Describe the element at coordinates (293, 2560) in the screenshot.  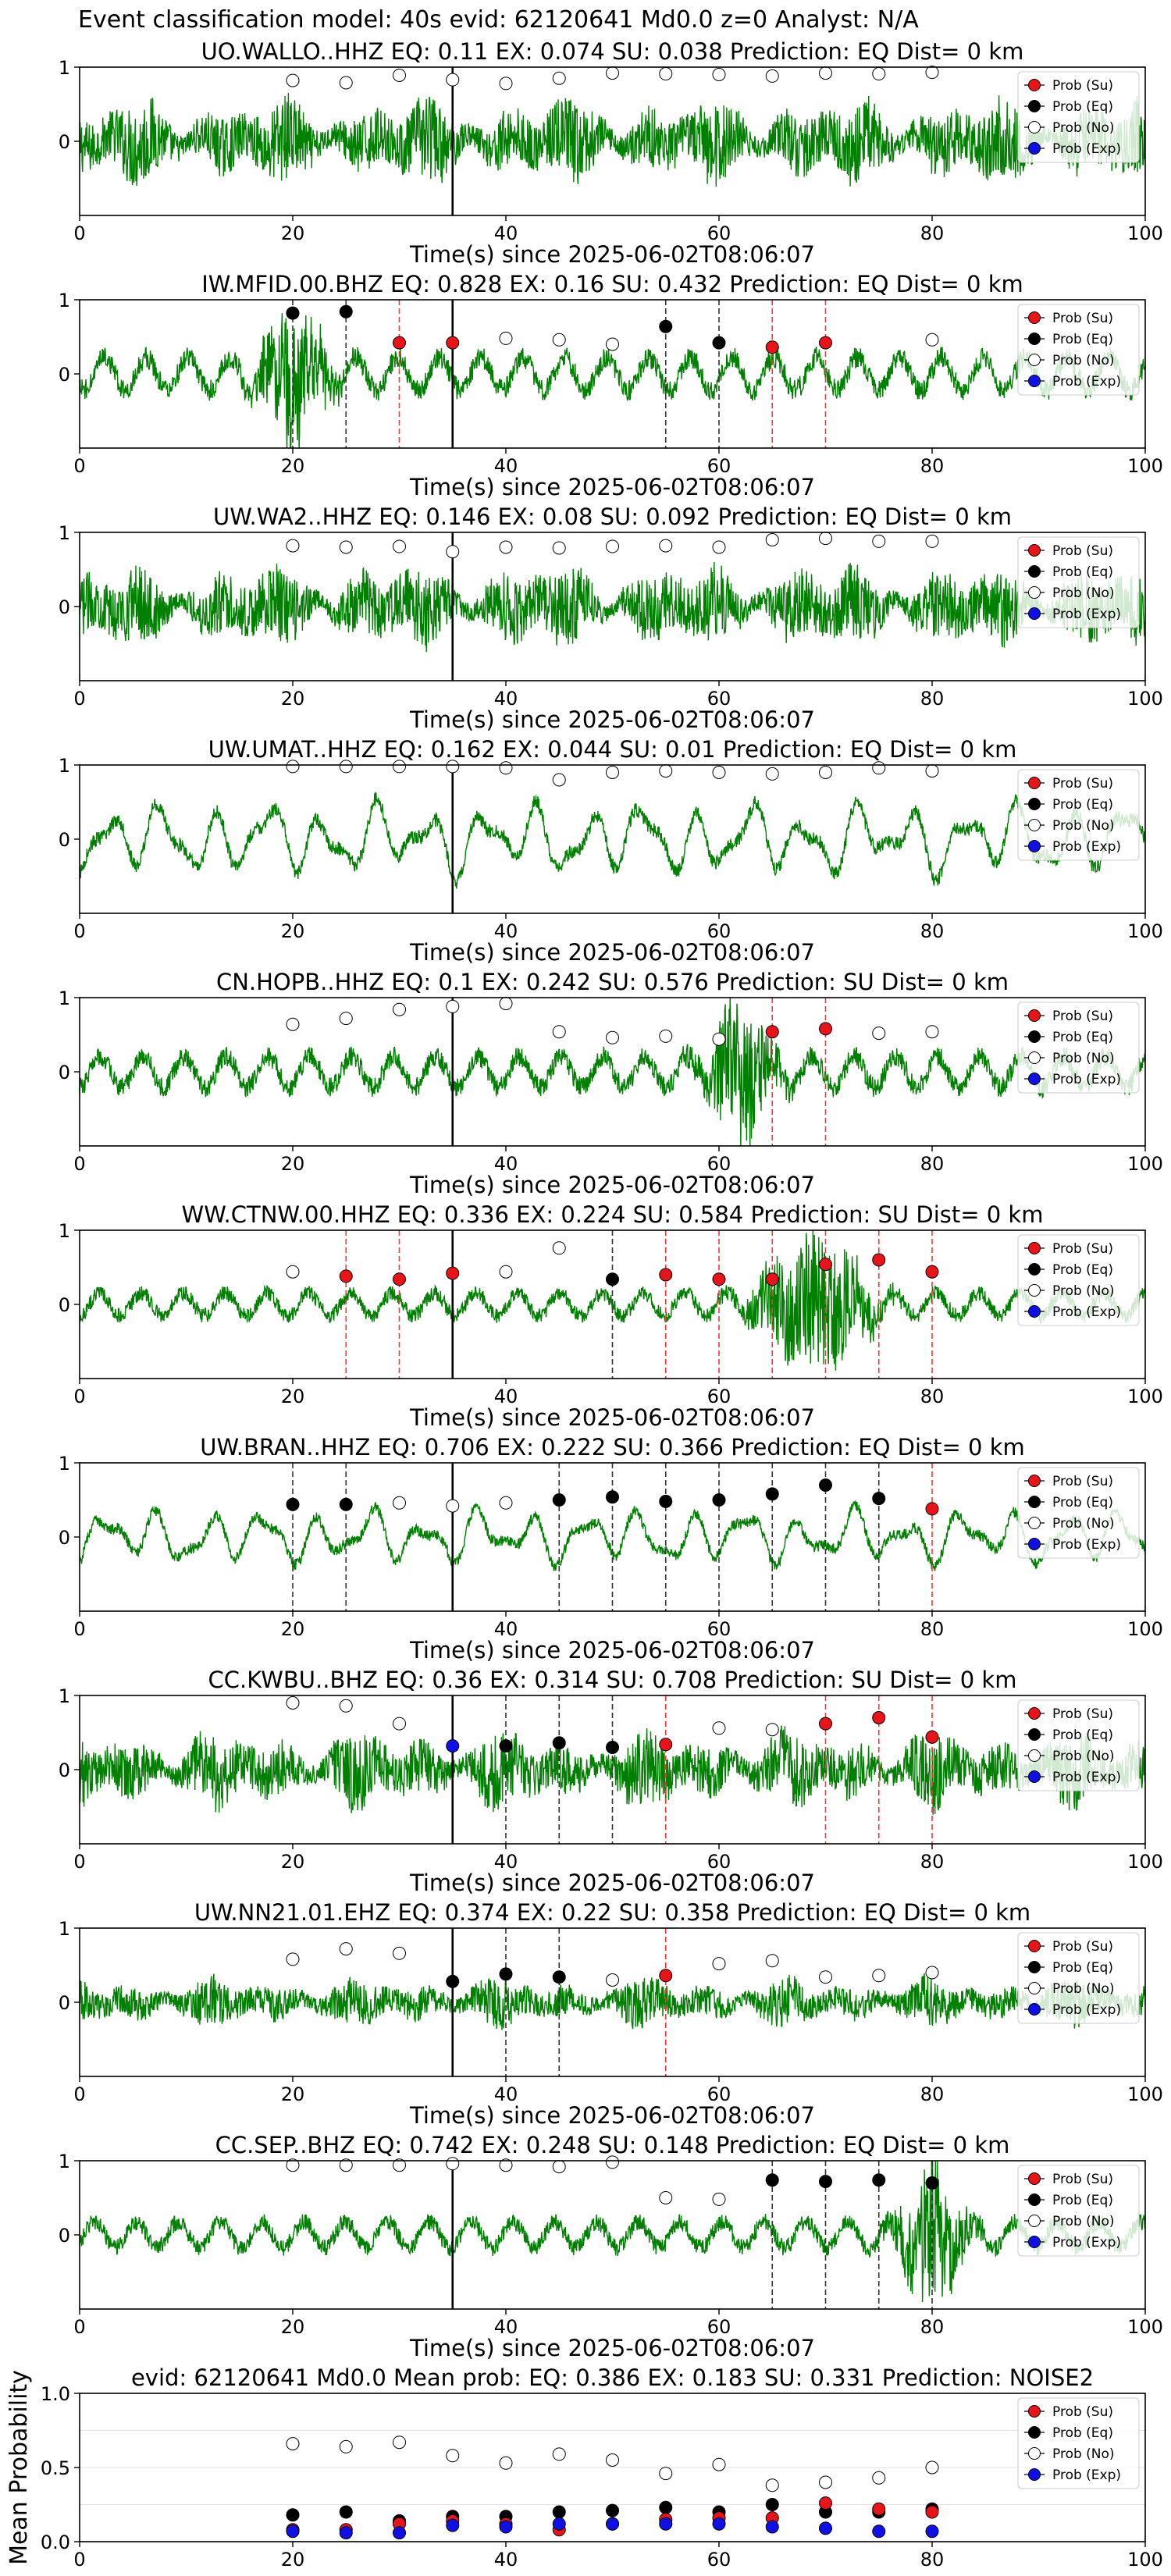
I see `x-tick-label: 20` at that location.